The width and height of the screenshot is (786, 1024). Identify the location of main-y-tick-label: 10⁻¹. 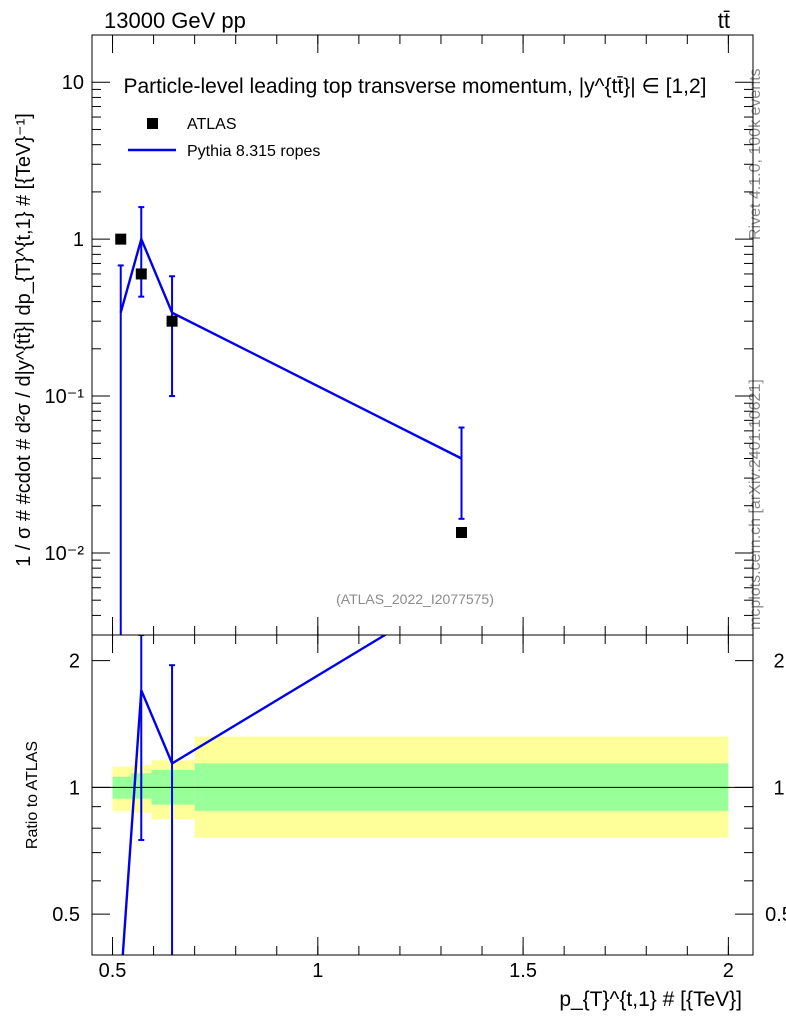
(65, 397).